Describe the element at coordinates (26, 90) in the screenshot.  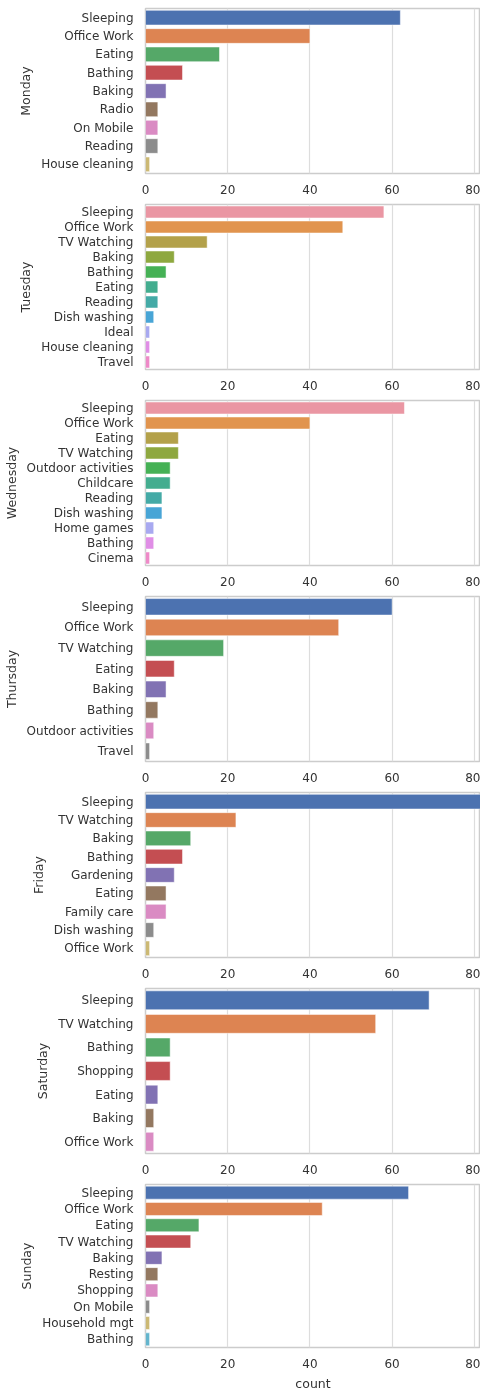
I see `y-axis-title: Monday` at that location.